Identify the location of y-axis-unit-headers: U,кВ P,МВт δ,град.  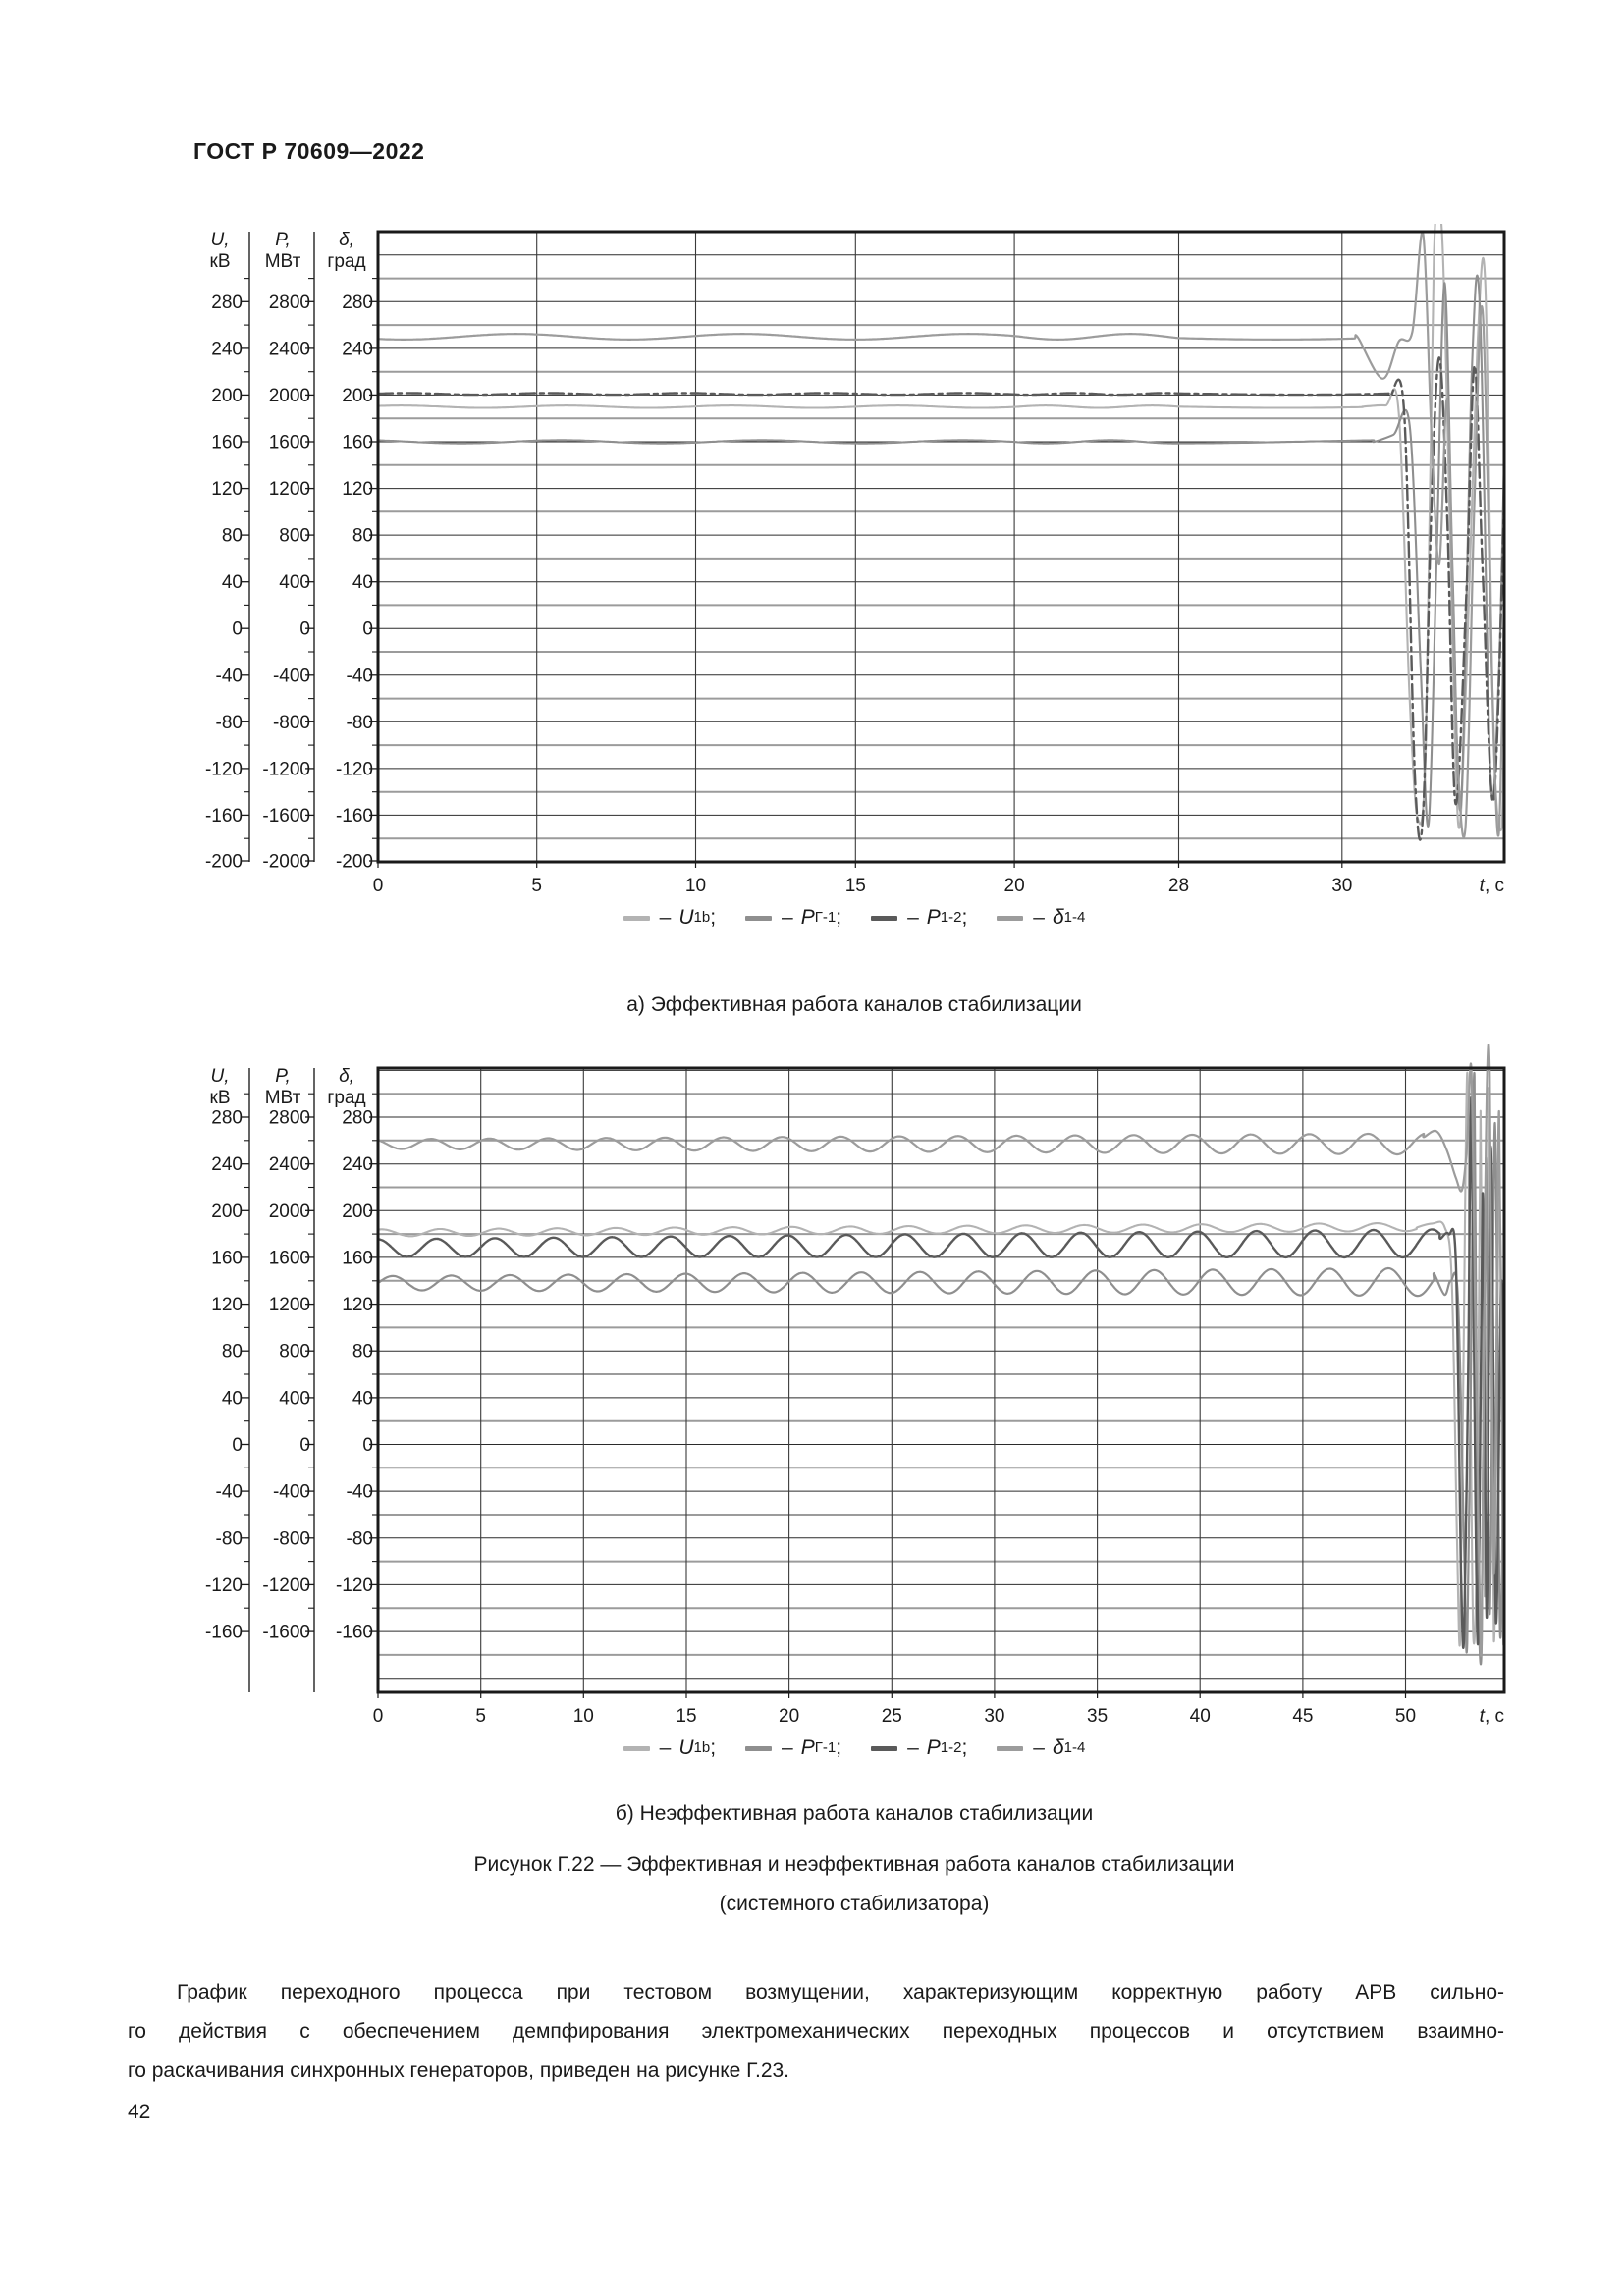
(288, 1087).